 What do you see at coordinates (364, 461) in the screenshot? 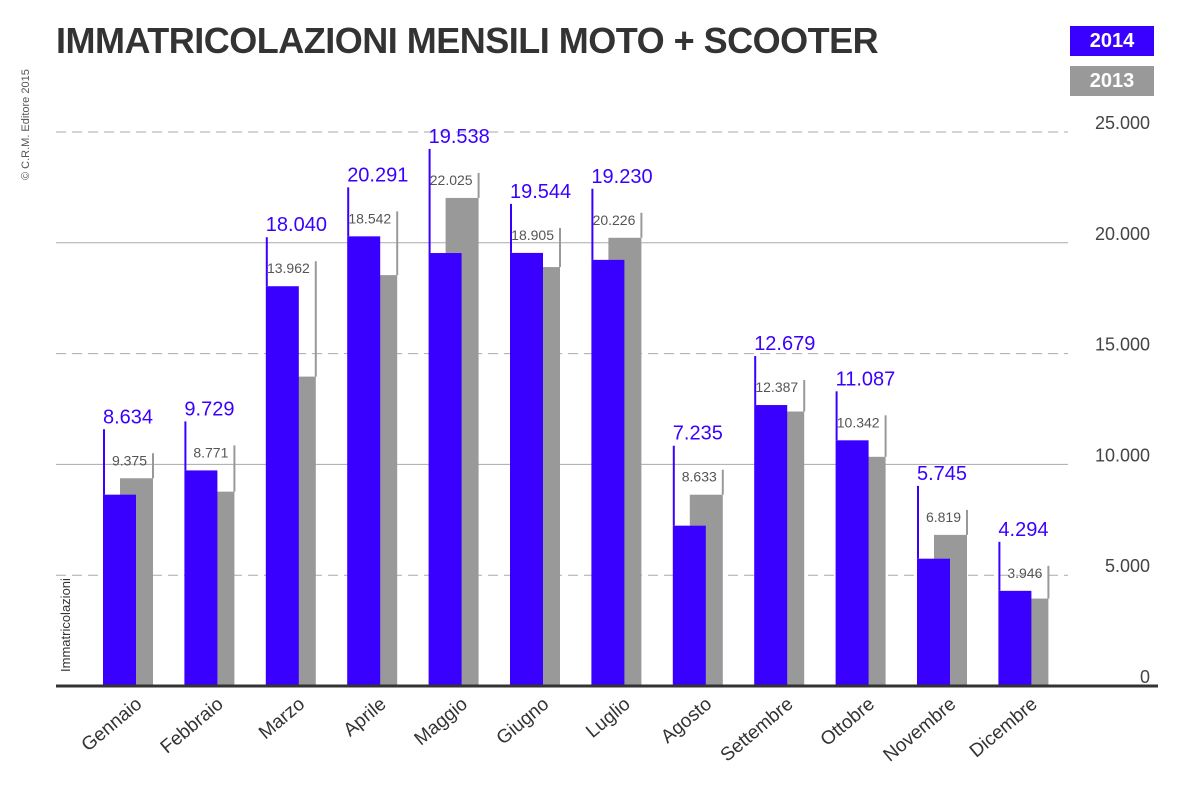
I see `bar-2014-aprile` at bounding box center [364, 461].